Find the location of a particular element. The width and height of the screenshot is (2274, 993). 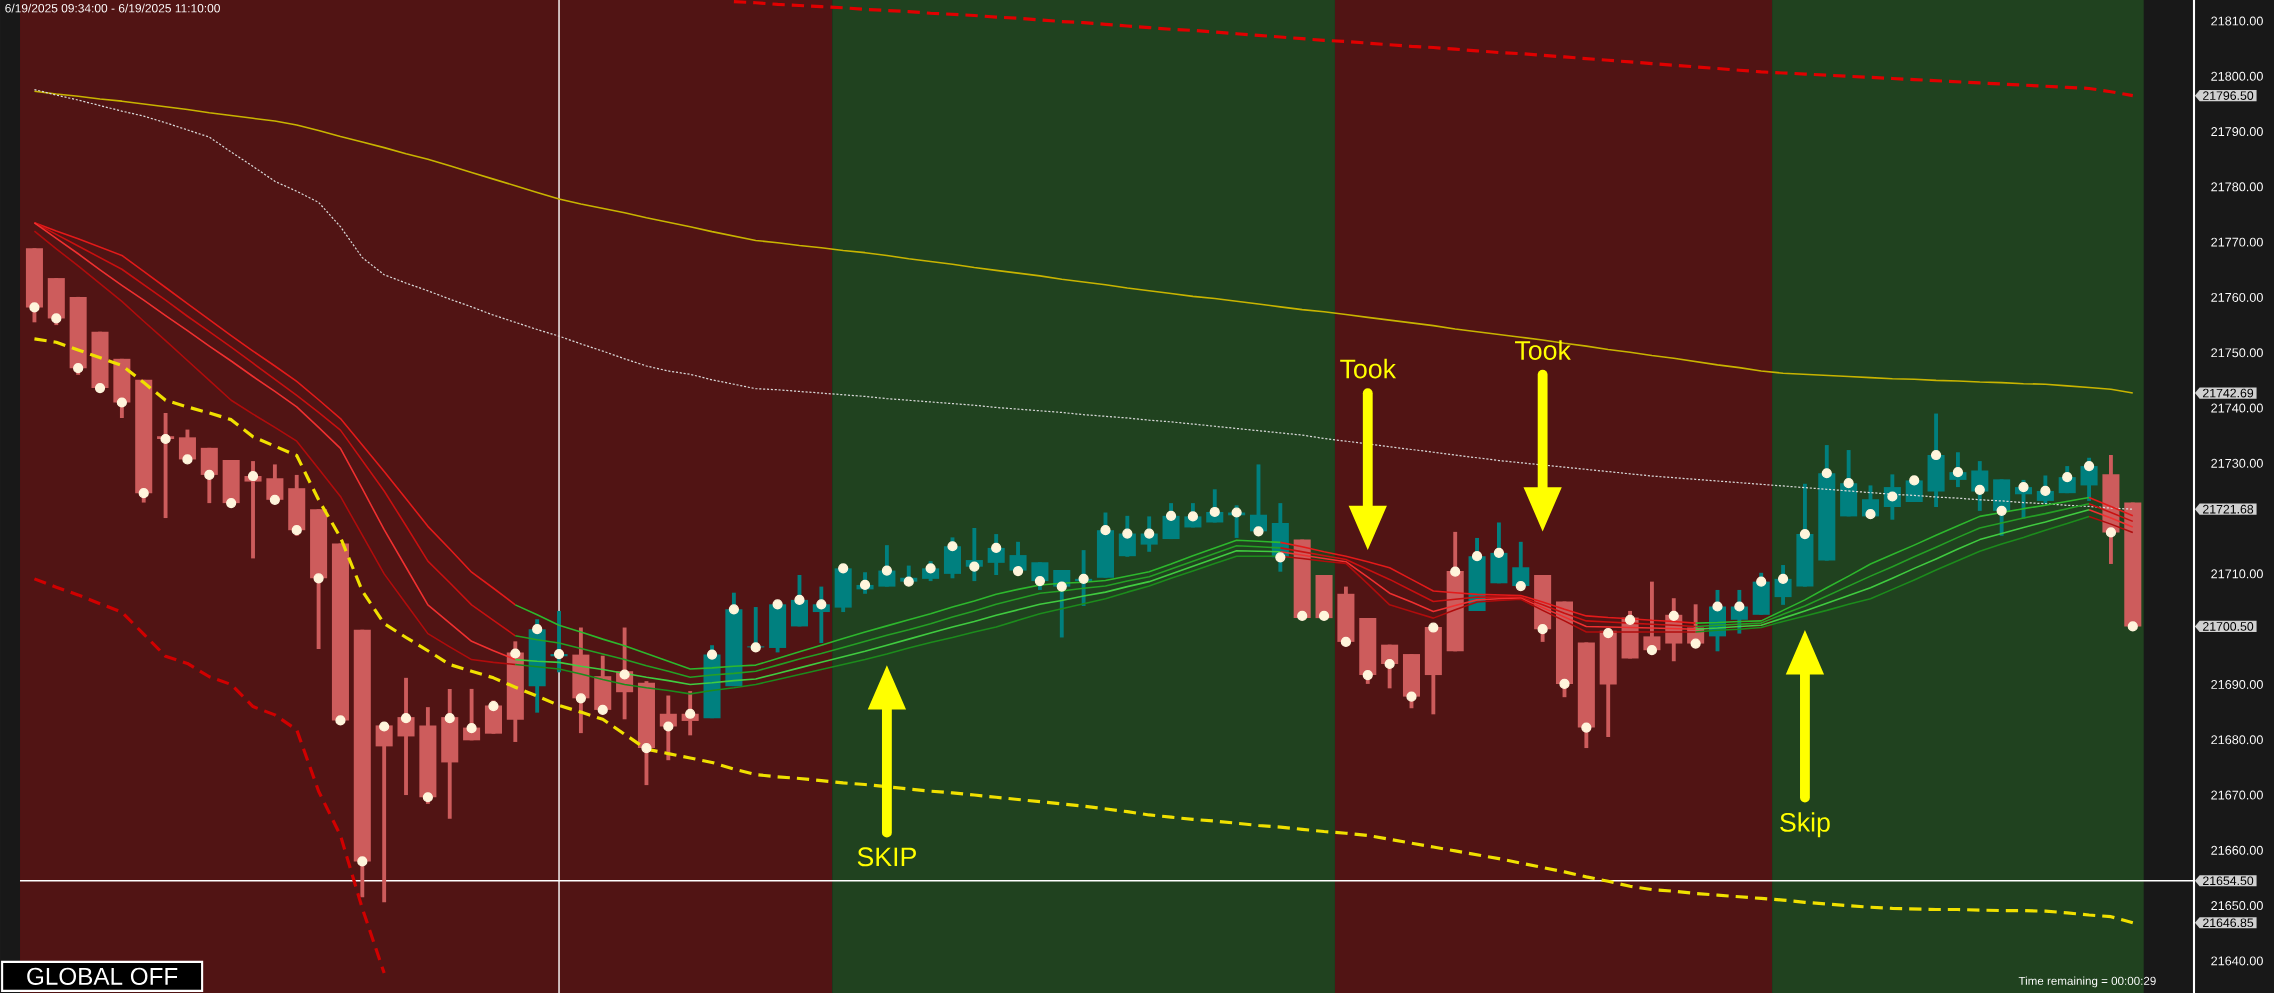

y-tick-label: 21660.00 is located at coordinates (2237, 850).